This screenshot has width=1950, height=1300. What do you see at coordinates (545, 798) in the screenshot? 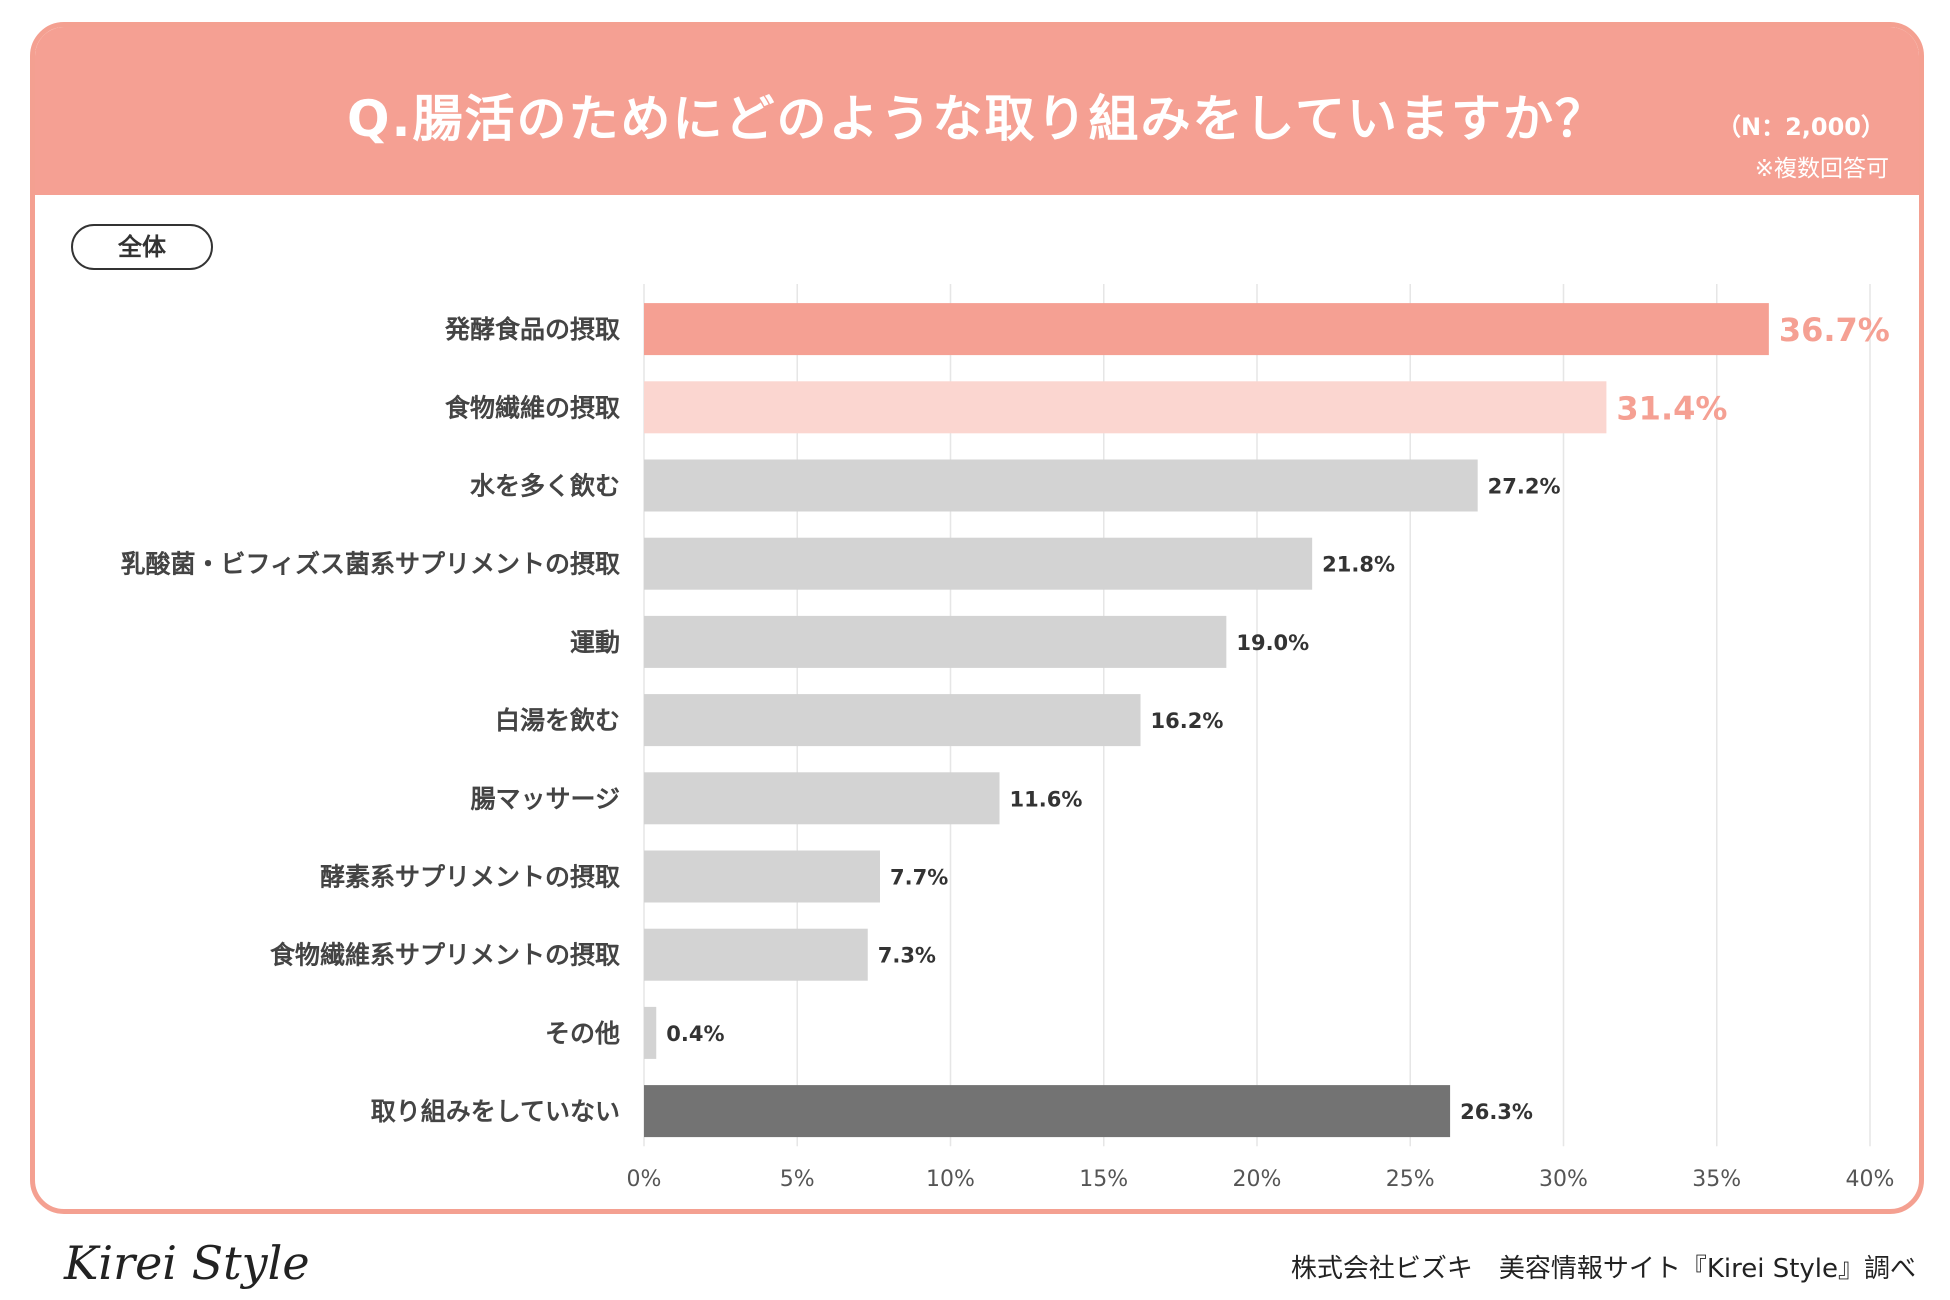
I see `category-label: 腸マッサージ` at bounding box center [545, 798].